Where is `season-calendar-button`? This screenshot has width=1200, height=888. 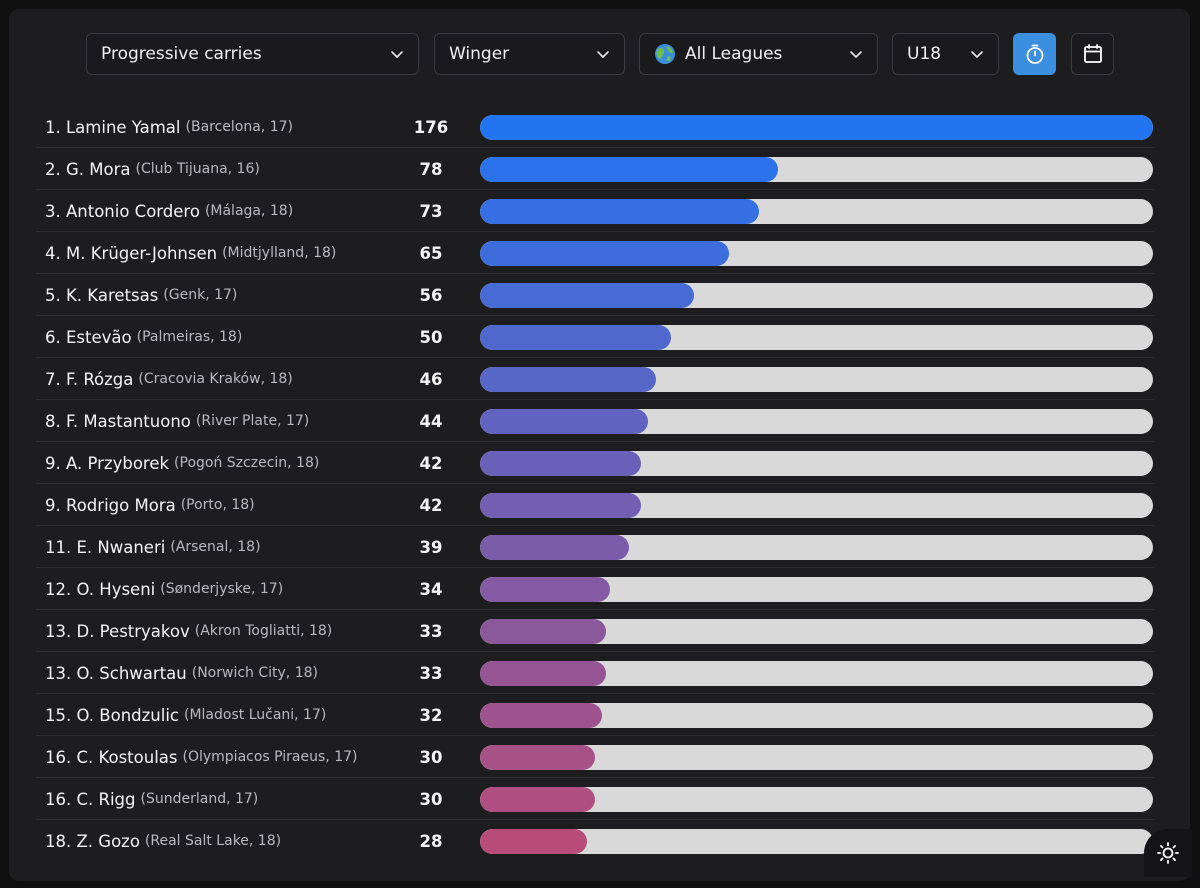
season-calendar-button is located at coordinates (1092, 54).